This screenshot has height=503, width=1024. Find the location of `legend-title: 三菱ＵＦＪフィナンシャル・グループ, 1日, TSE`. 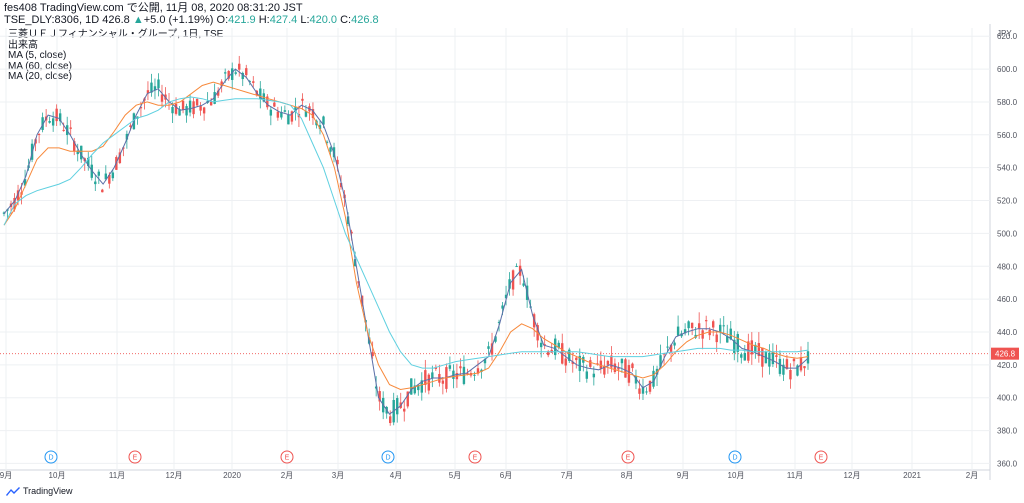

legend-title: 三菱ＵＦＪフィナンシャル・グループ, 1日, TSE is located at coordinates (116, 34).